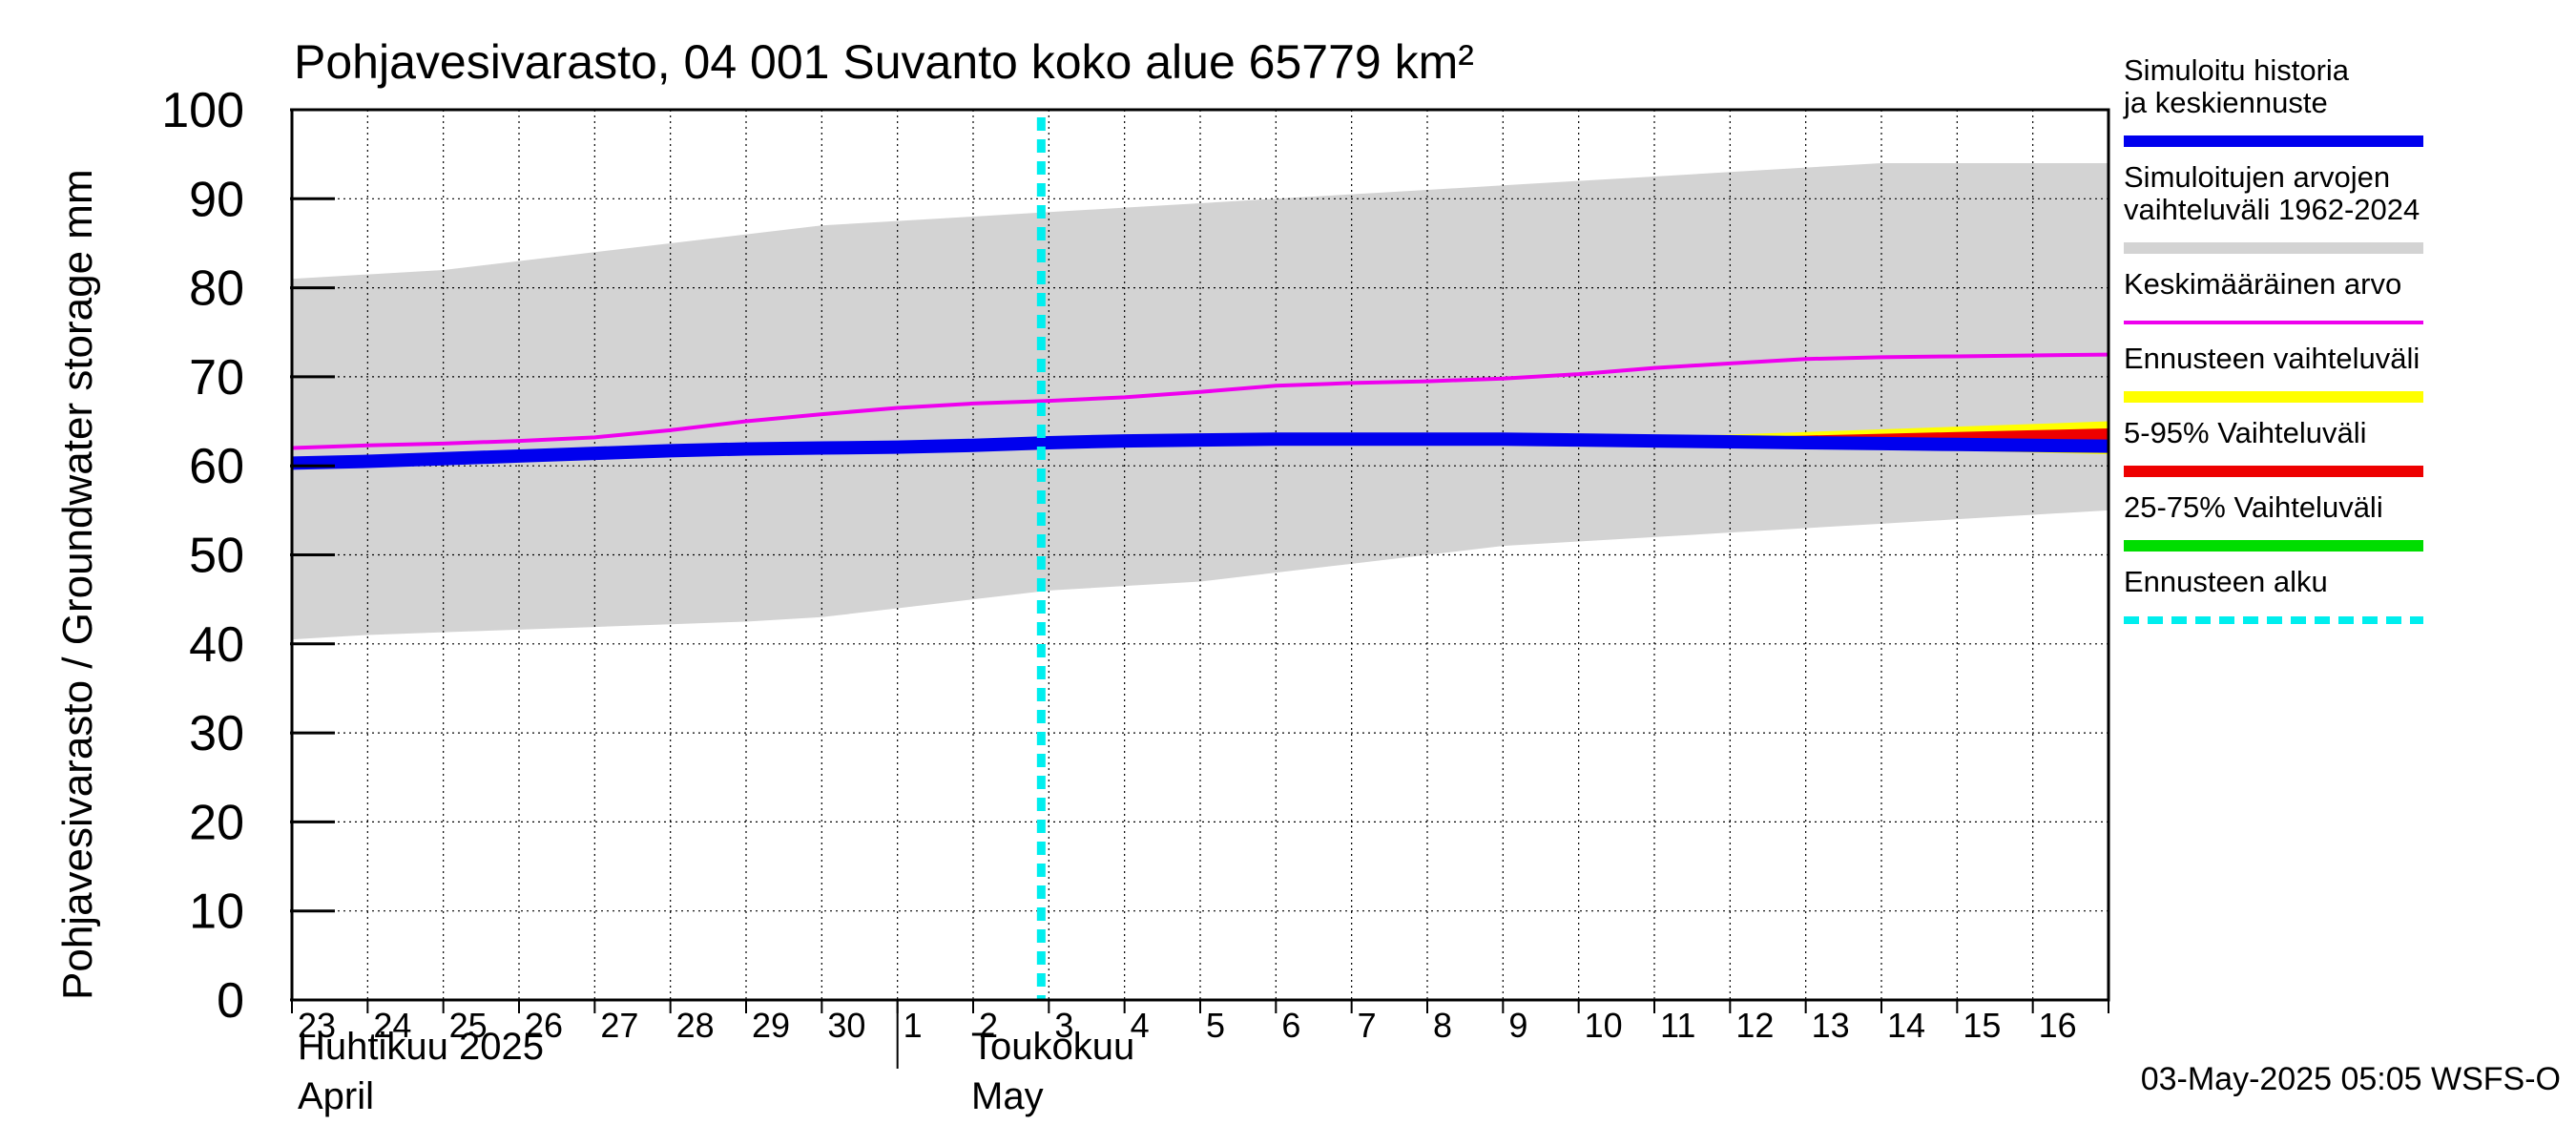 The width and height of the screenshot is (2576, 1145). Describe the element at coordinates (216, 557) in the screenshot. I see `y-tick-label: 50` at that location.